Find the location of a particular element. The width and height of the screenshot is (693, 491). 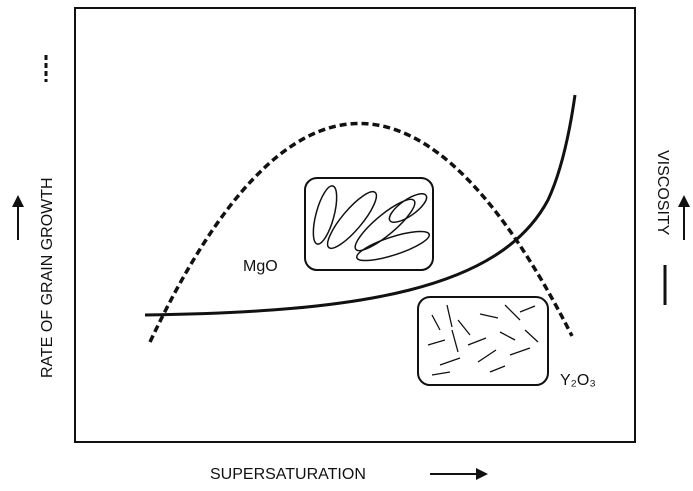

y-left-label: RATE OF GRAIN GROWTH is located at coordinates (47, 277).